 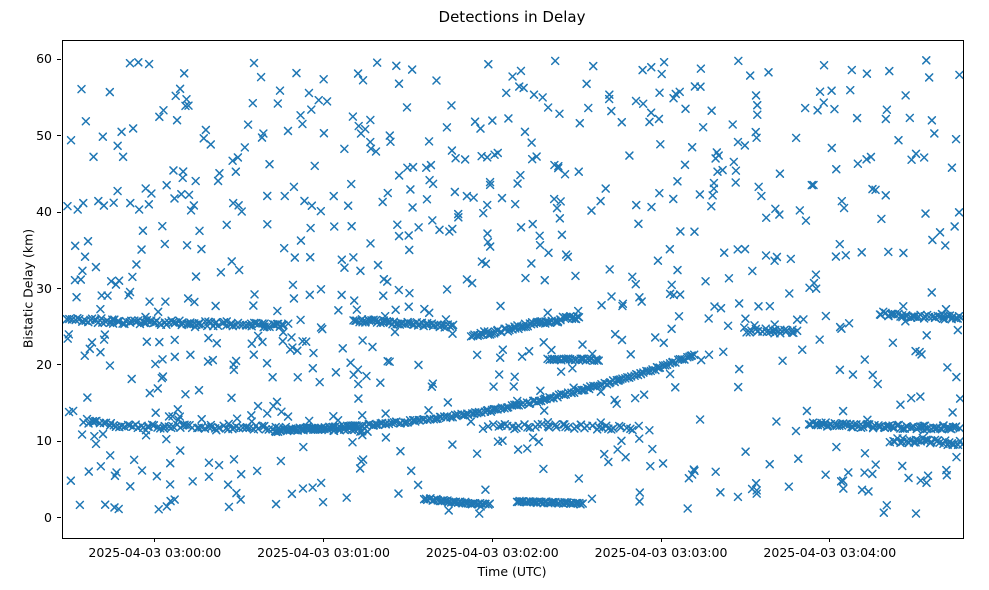 I want to click on x-tick-label: 2025-04-03 03:00:00, so click(x=155, y=552).